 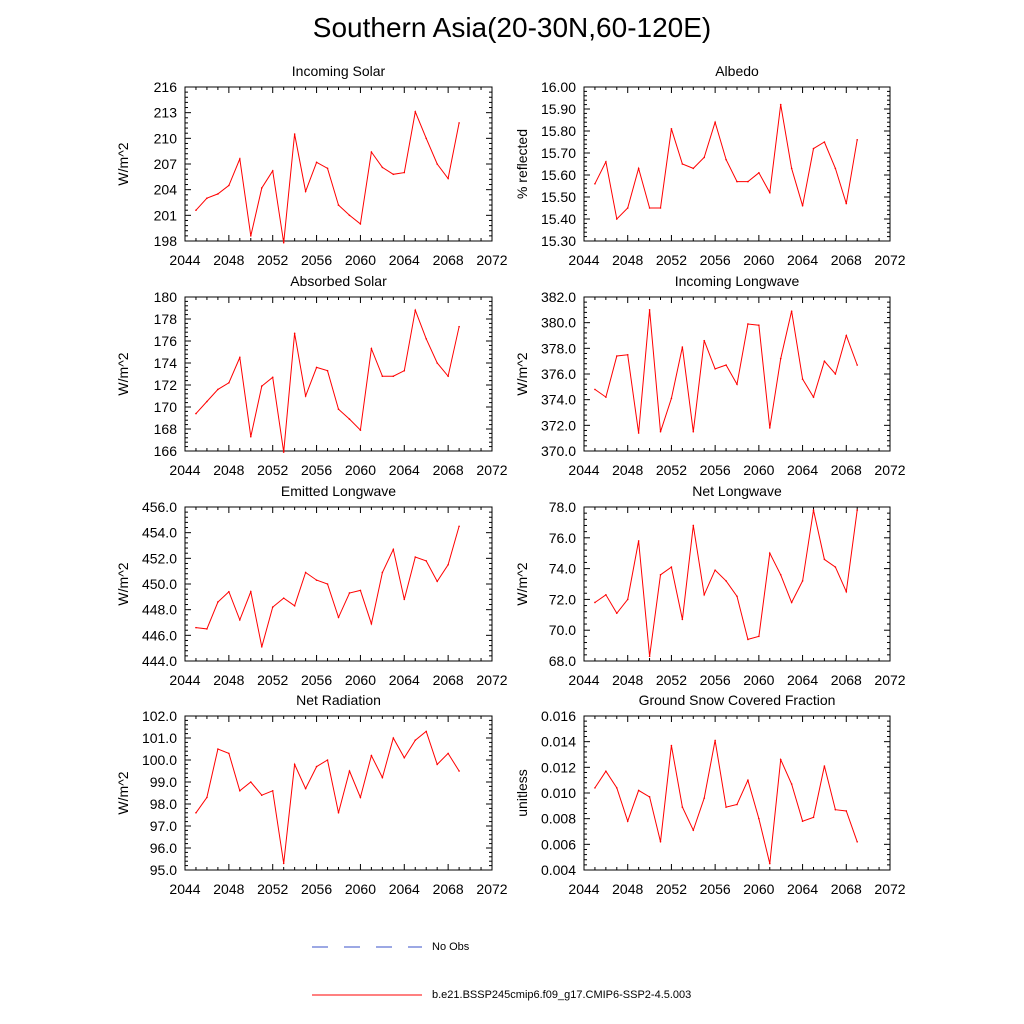 I want to click on y-tick-label: 15.60, so click(x=558, y=175).